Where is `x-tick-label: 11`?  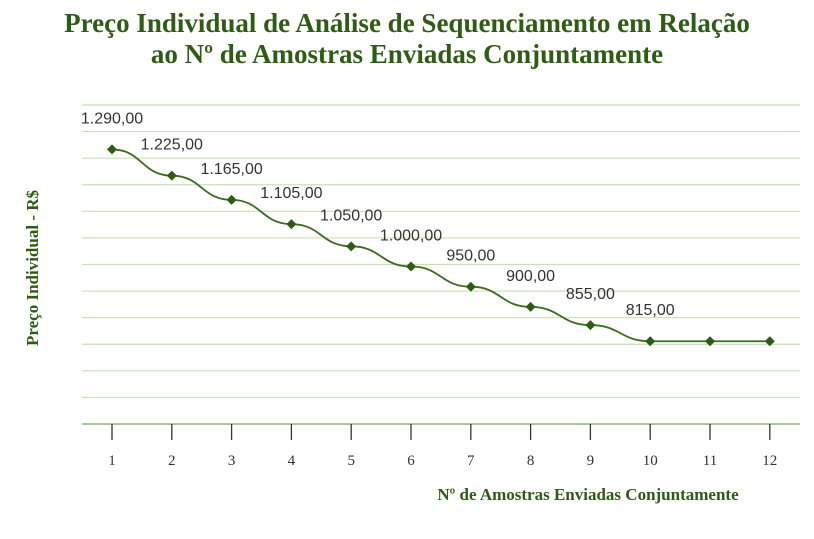
x-tick-label: 11 is located at coordinates (710, 461).